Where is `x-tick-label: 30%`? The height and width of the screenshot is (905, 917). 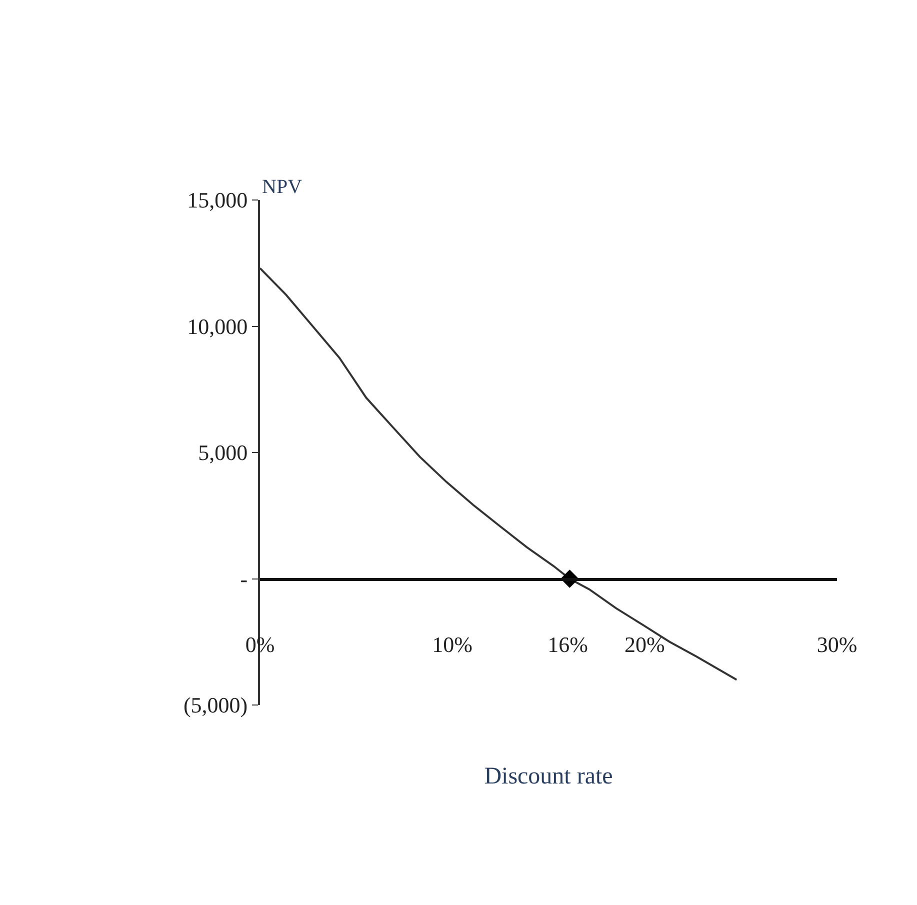
x-tick-label: 30% is located at coordinates (837, 645).